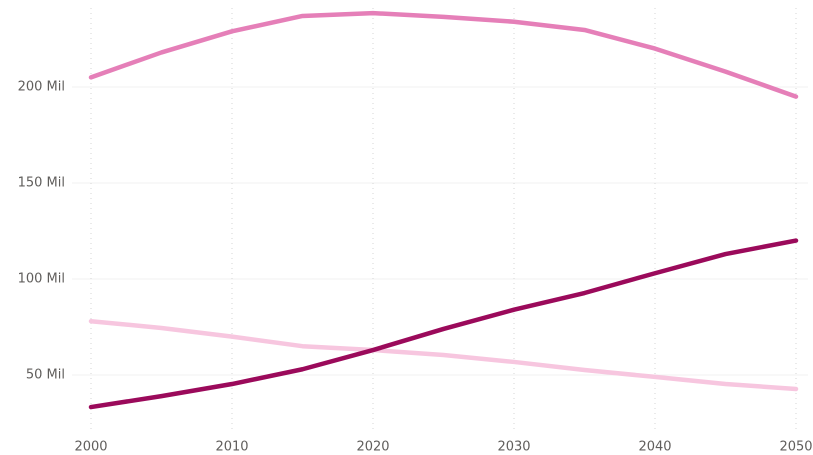 This screenshot has height=455, width=813. What do you see at coordinates (513, 447) in the screenshot?
I see `x-tick-label: 2030` at bounding box center [513, 447].